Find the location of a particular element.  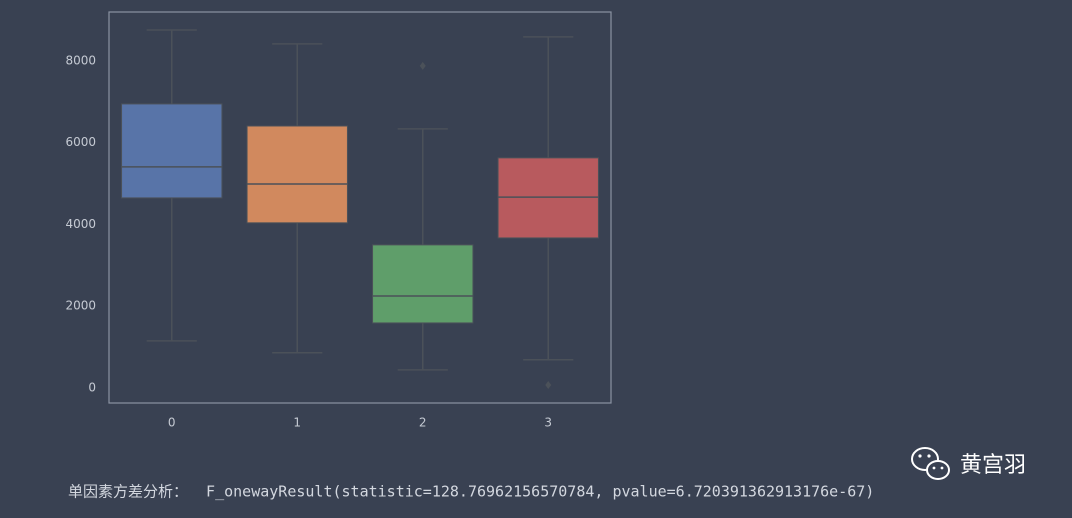

x-tick-label: 0 is located at coordinates (172, 423).